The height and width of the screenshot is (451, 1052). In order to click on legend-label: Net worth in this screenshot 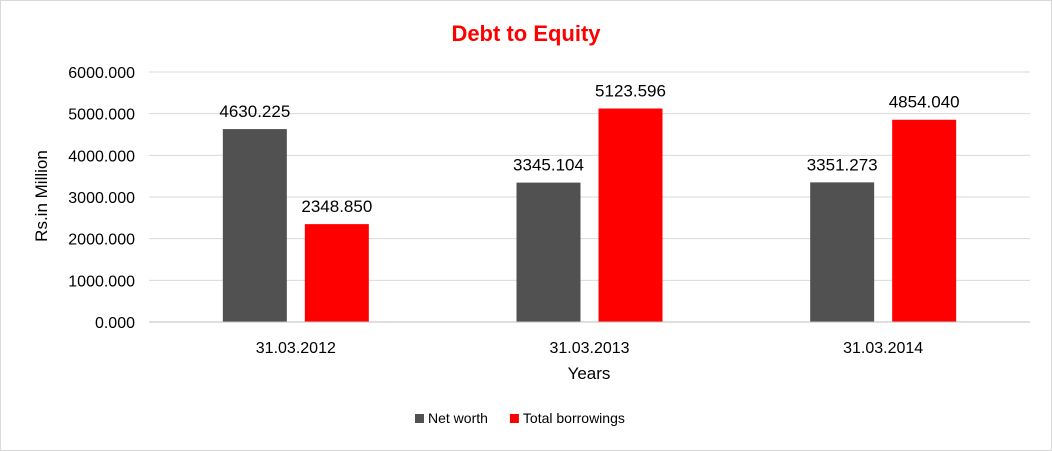, I will do `click(458, 418)`.